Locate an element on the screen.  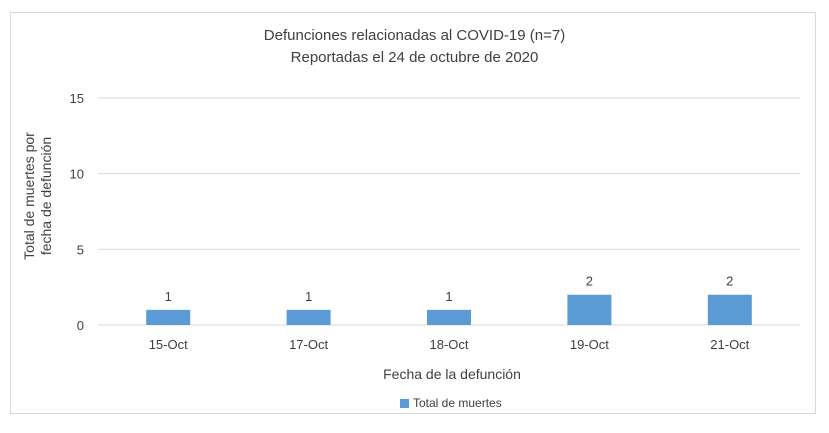
x-tick-label: 19-Oct is located at coordinates (589, 344).